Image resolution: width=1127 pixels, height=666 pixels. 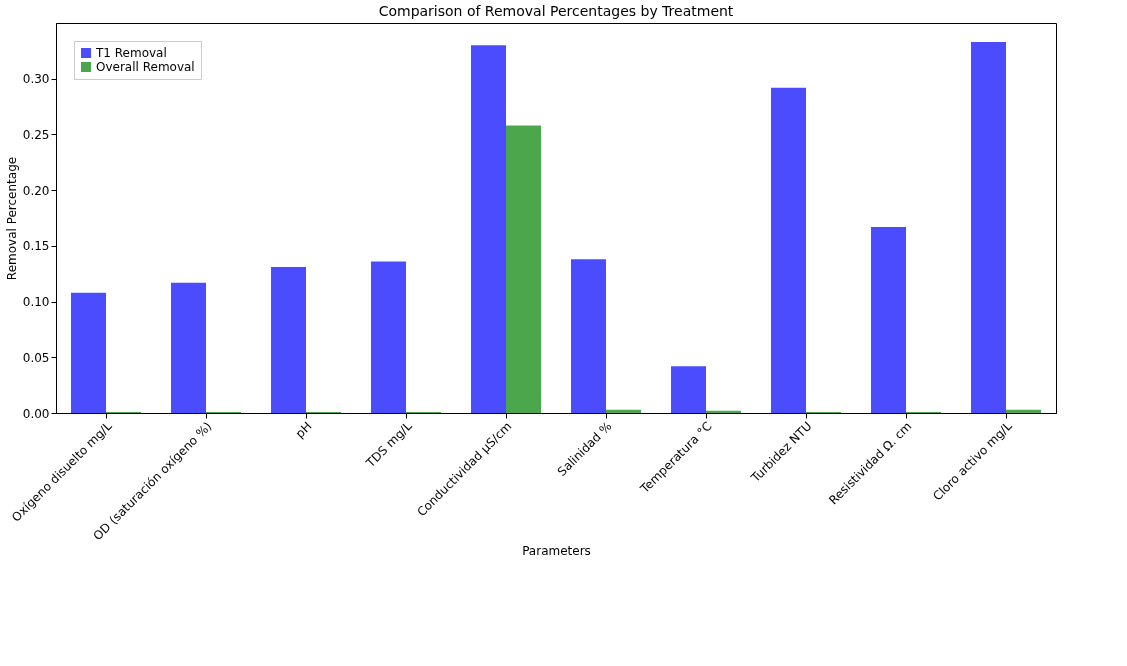 I want to click on legend-label: Overall Removal, so click(x=145, y=67).